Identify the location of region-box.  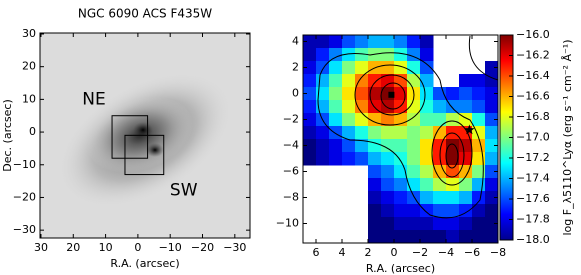
(144, 155).